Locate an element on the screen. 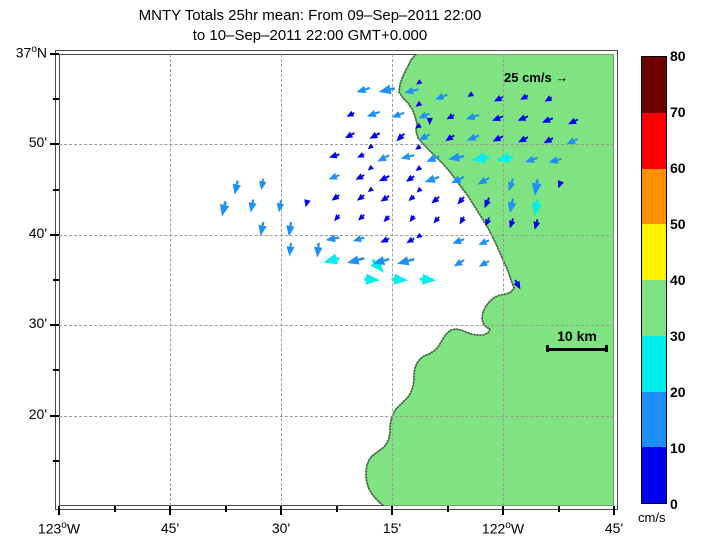  colorbar-unit-label: cm/s is located at coordinates (652, 517).